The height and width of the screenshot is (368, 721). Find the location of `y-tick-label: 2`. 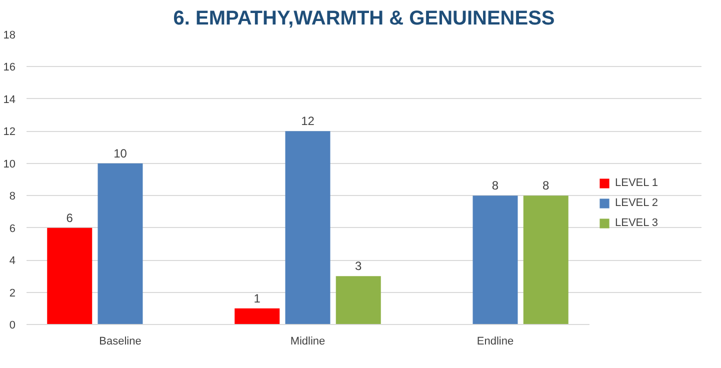

y-tick-label: 2 is located at coordinates (12, 293).